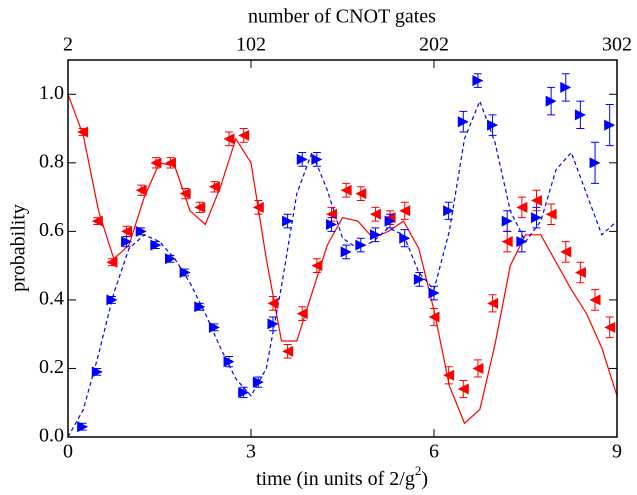  I want to click on x-label-part: time (in units of 2/g, so click(335, 479).